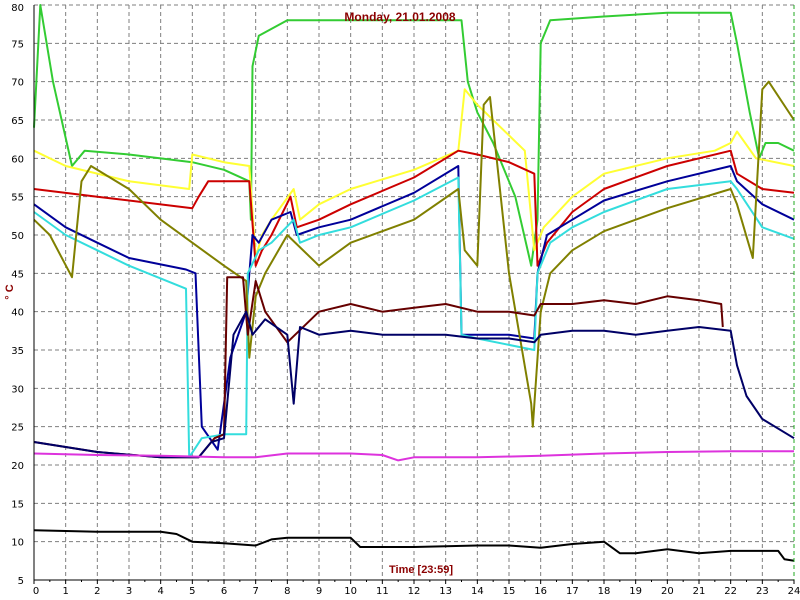 This screenshot has height=600, width=800. I want to click on y-tick-label: 30, so click(17, 389).